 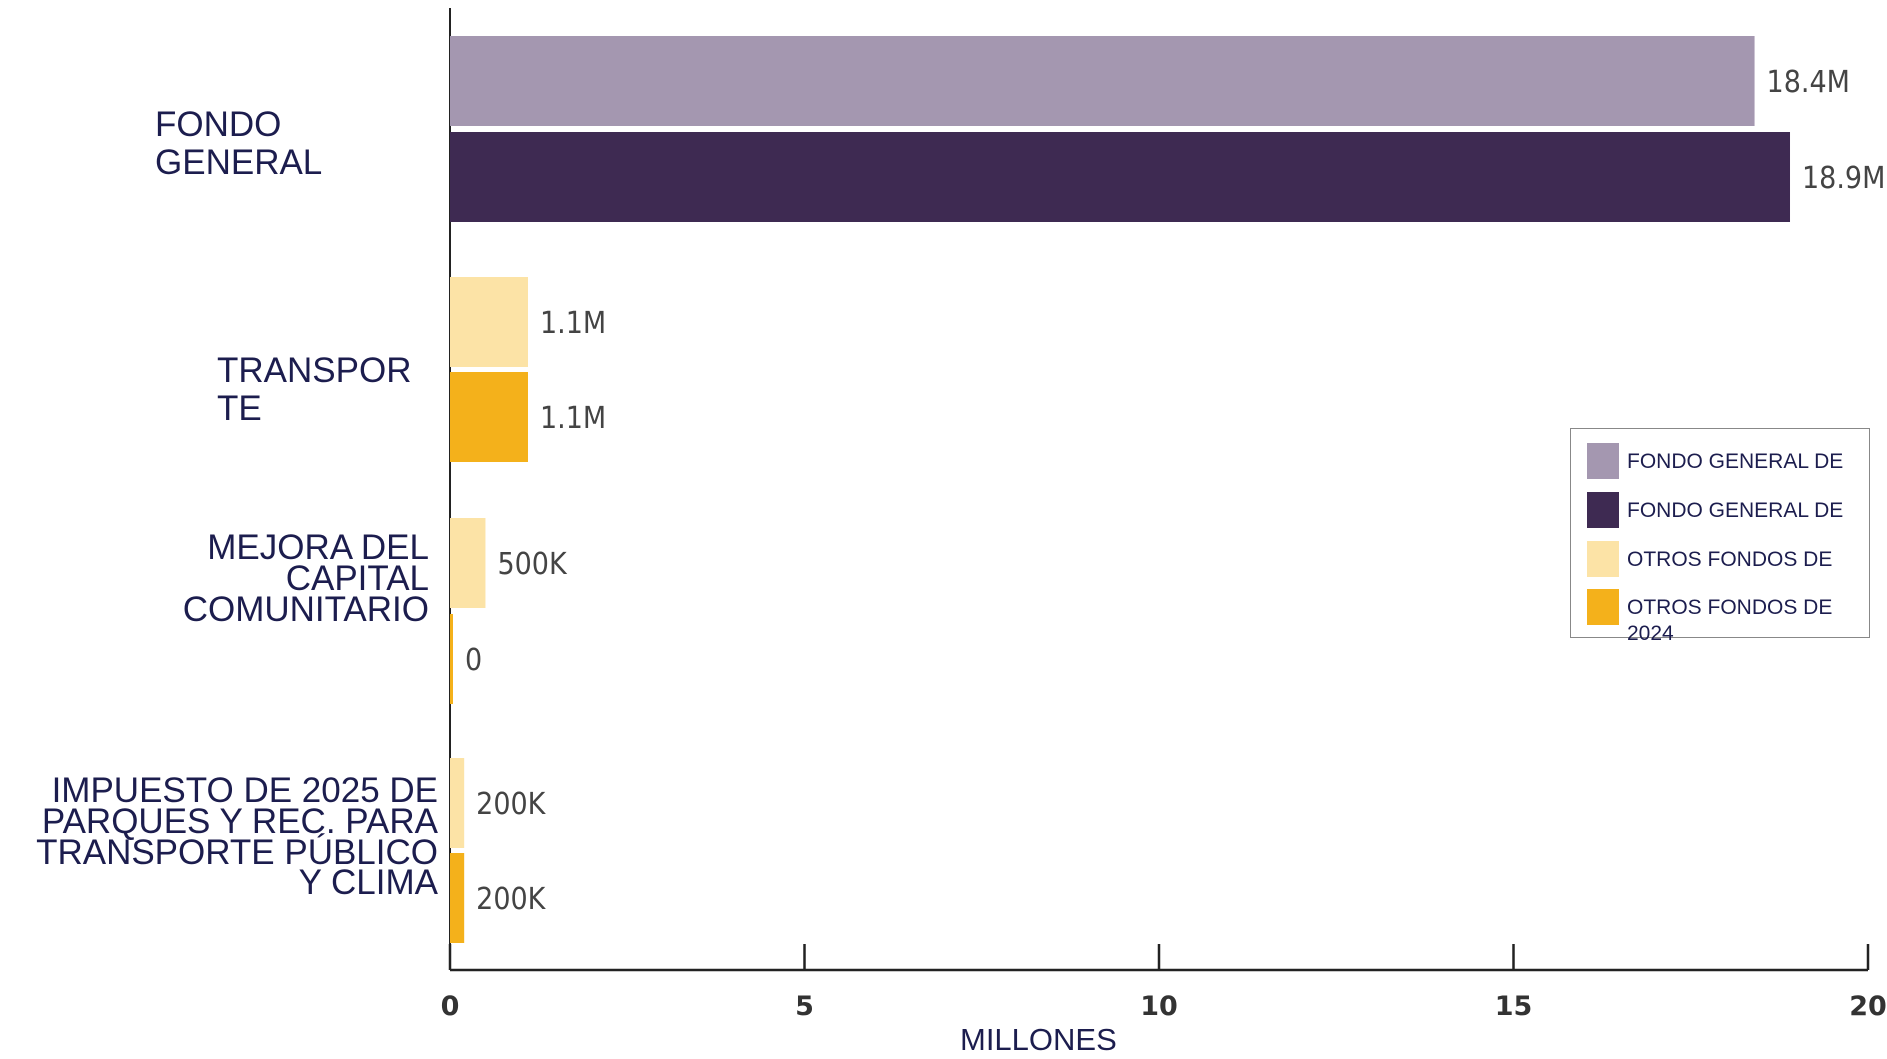 I want to click on legend-label: FONDO GENERAL DE 2024, so click(x=1735, y=509).